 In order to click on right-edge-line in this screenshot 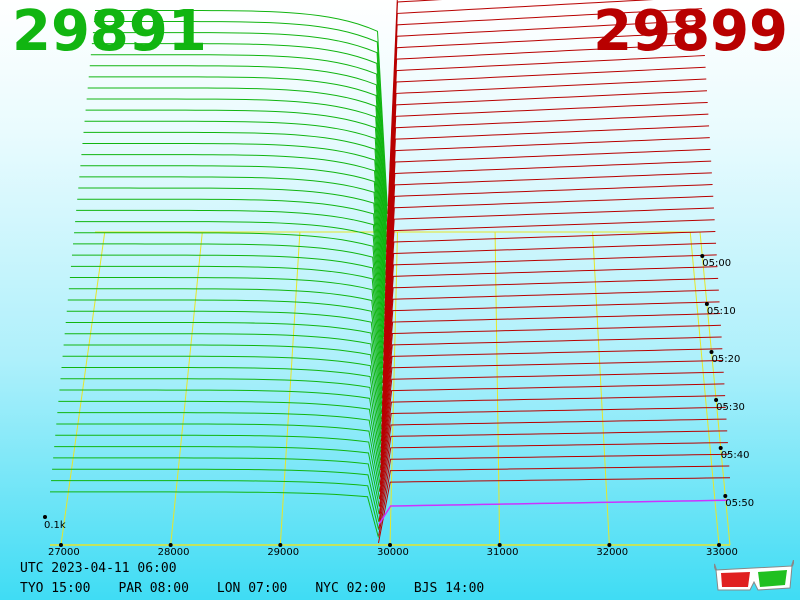, I will do `click(715, 388)`.